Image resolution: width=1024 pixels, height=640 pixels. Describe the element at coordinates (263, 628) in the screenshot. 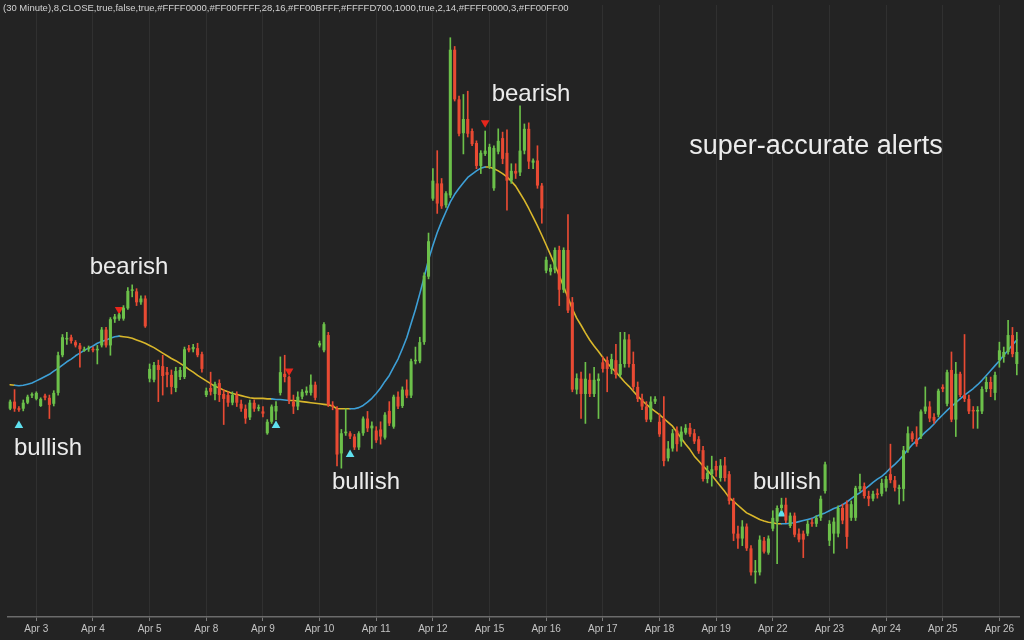

I see `x-tick-label: Apr 9` at that location.